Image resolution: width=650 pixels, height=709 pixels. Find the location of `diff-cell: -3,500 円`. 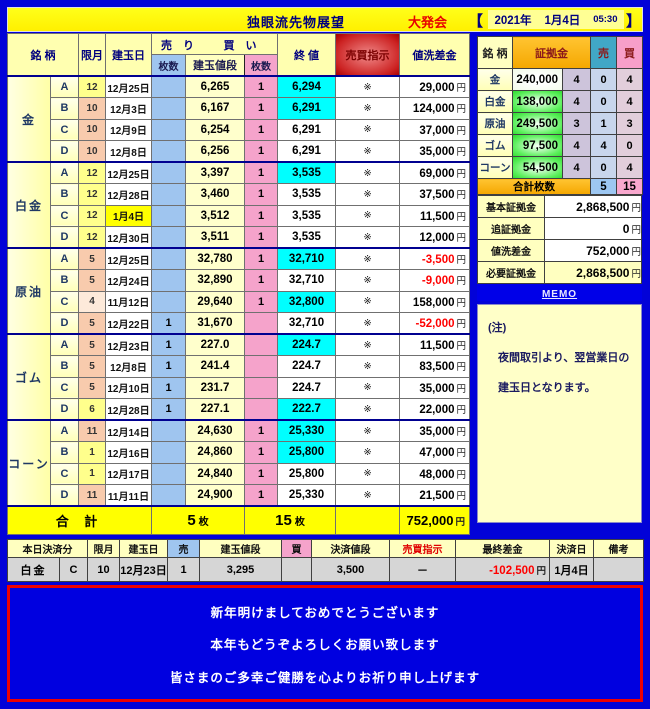

diff-cell: -3,500 円 is located at coordinates (435, 258).